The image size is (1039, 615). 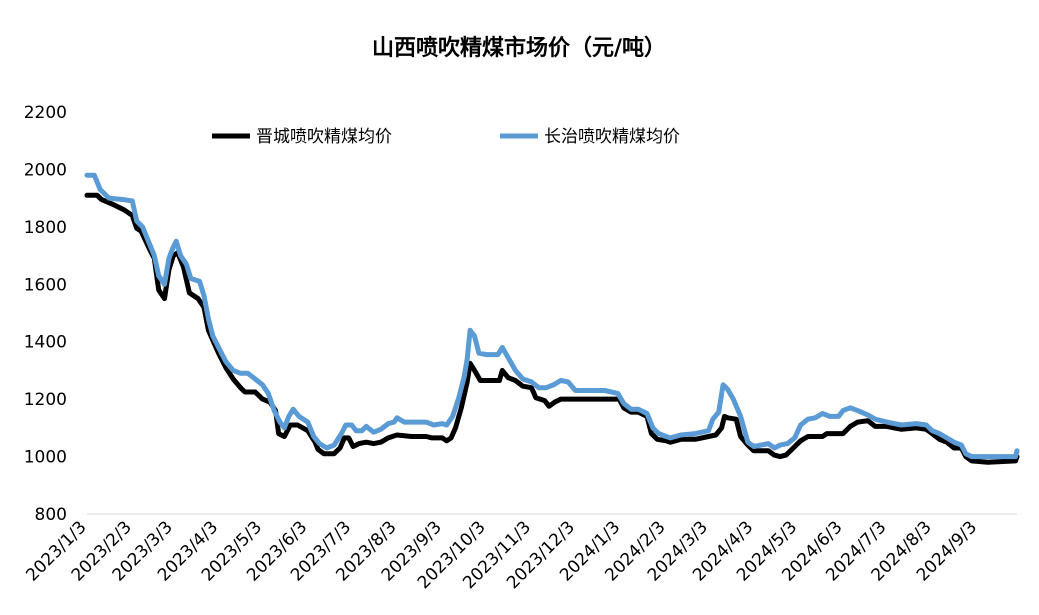 What do you see at coordinates (45, 343) in the screenshot?
I see `y-tick-label: 1400` at bounding box center [45, 343].